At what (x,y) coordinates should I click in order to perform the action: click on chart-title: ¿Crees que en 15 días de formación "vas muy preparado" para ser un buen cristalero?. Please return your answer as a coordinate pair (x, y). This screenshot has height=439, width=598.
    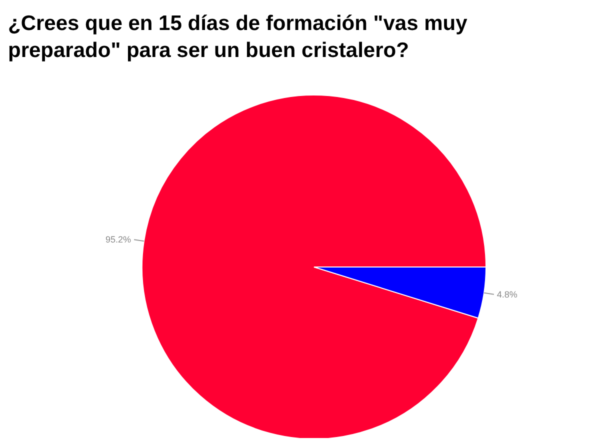
    Looking at the image, I should click on (238, 37).